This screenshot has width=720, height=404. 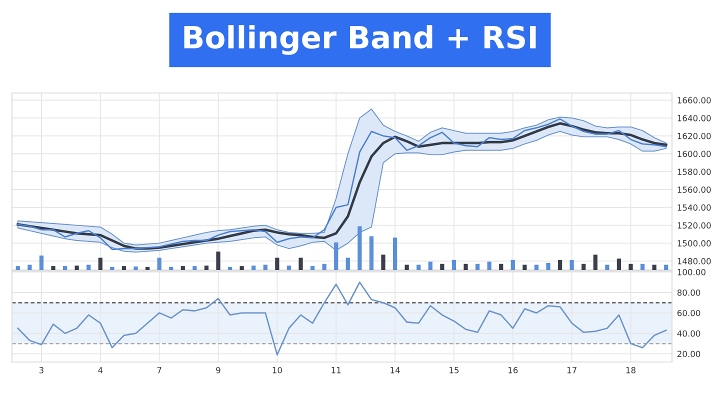 What do you see at coordinates (694, 118) in the screenshot?
I see `y-tick-label: 1640.00` at bounding box center [694, 118].